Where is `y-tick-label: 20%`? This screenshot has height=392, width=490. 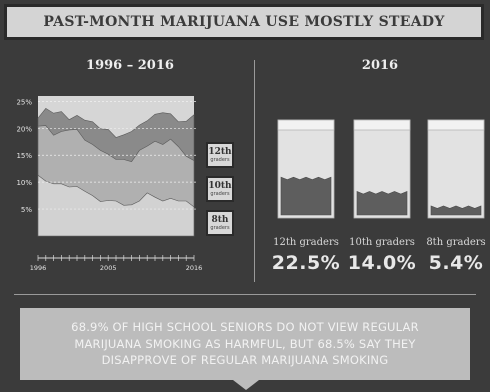 y-tick-label: 20% is located at coordinates (24, 129).